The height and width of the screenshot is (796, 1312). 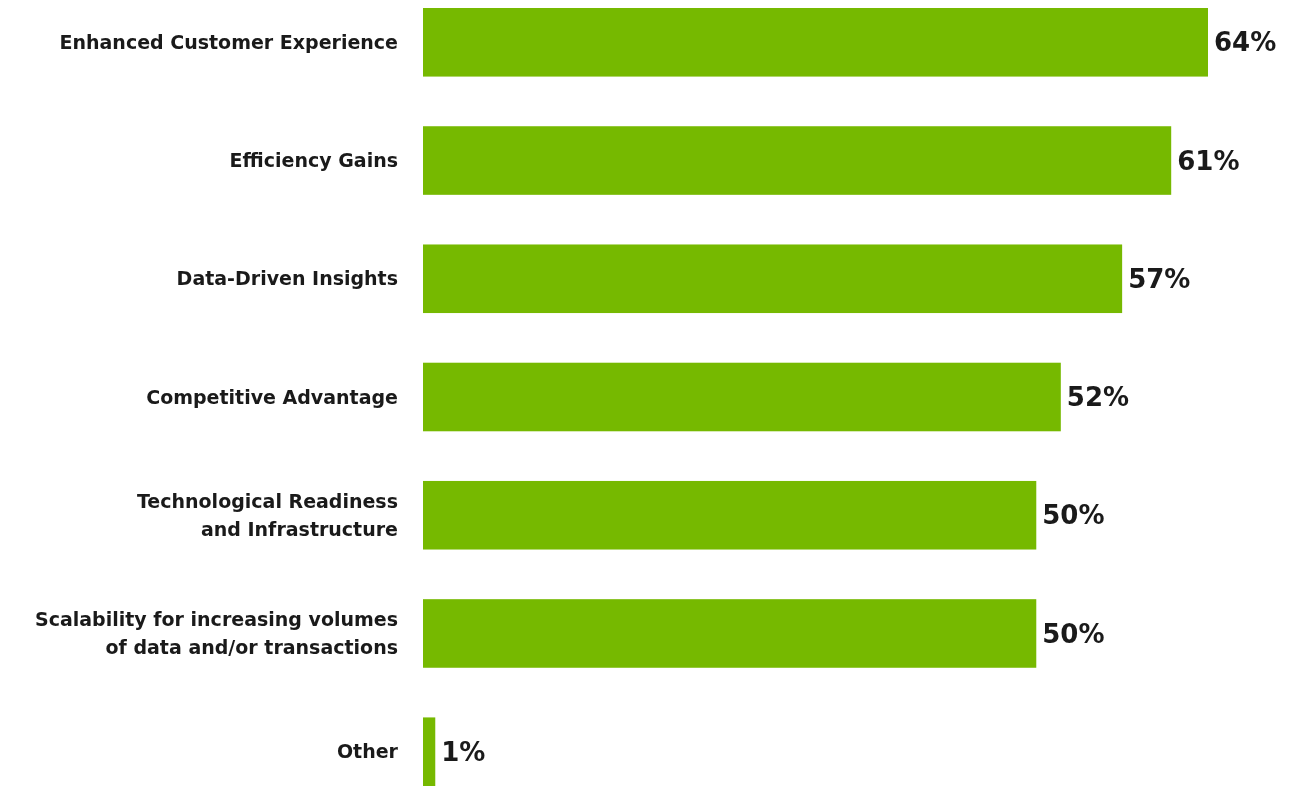 I want to click on y-tick-label: Other, so click(x=367, y=751).